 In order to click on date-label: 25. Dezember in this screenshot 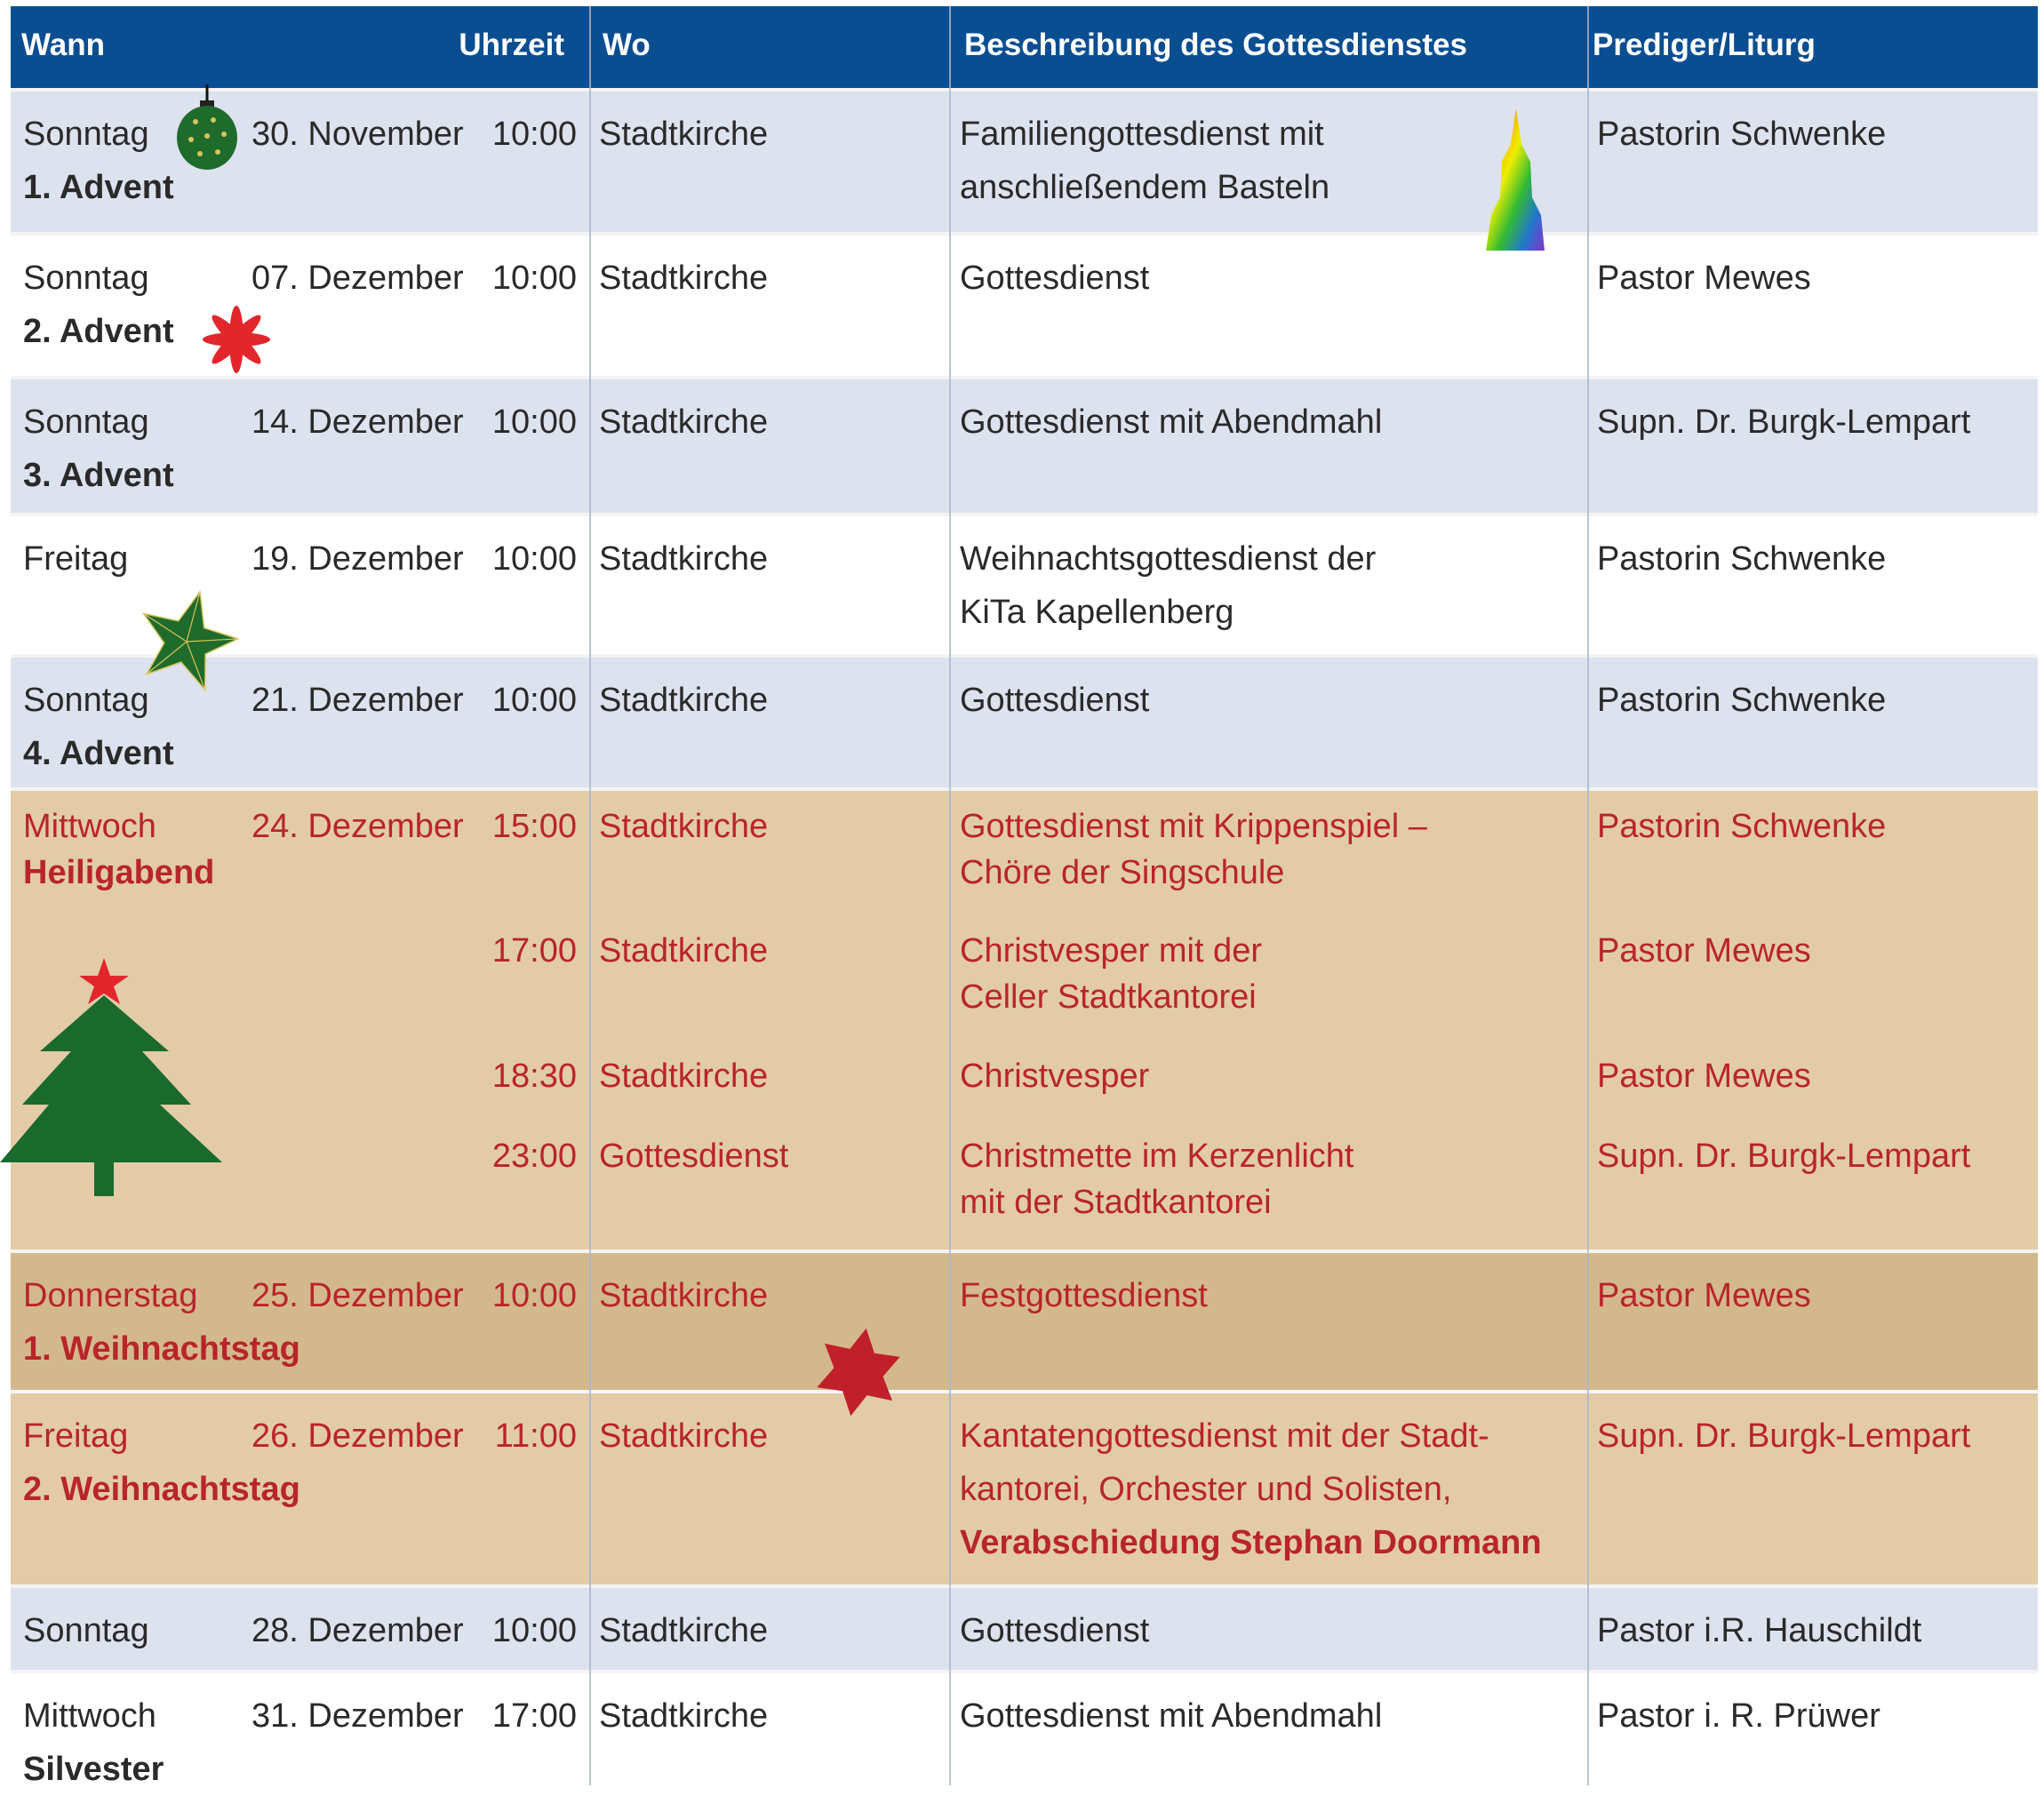, I will do `click(358, 1295)`.